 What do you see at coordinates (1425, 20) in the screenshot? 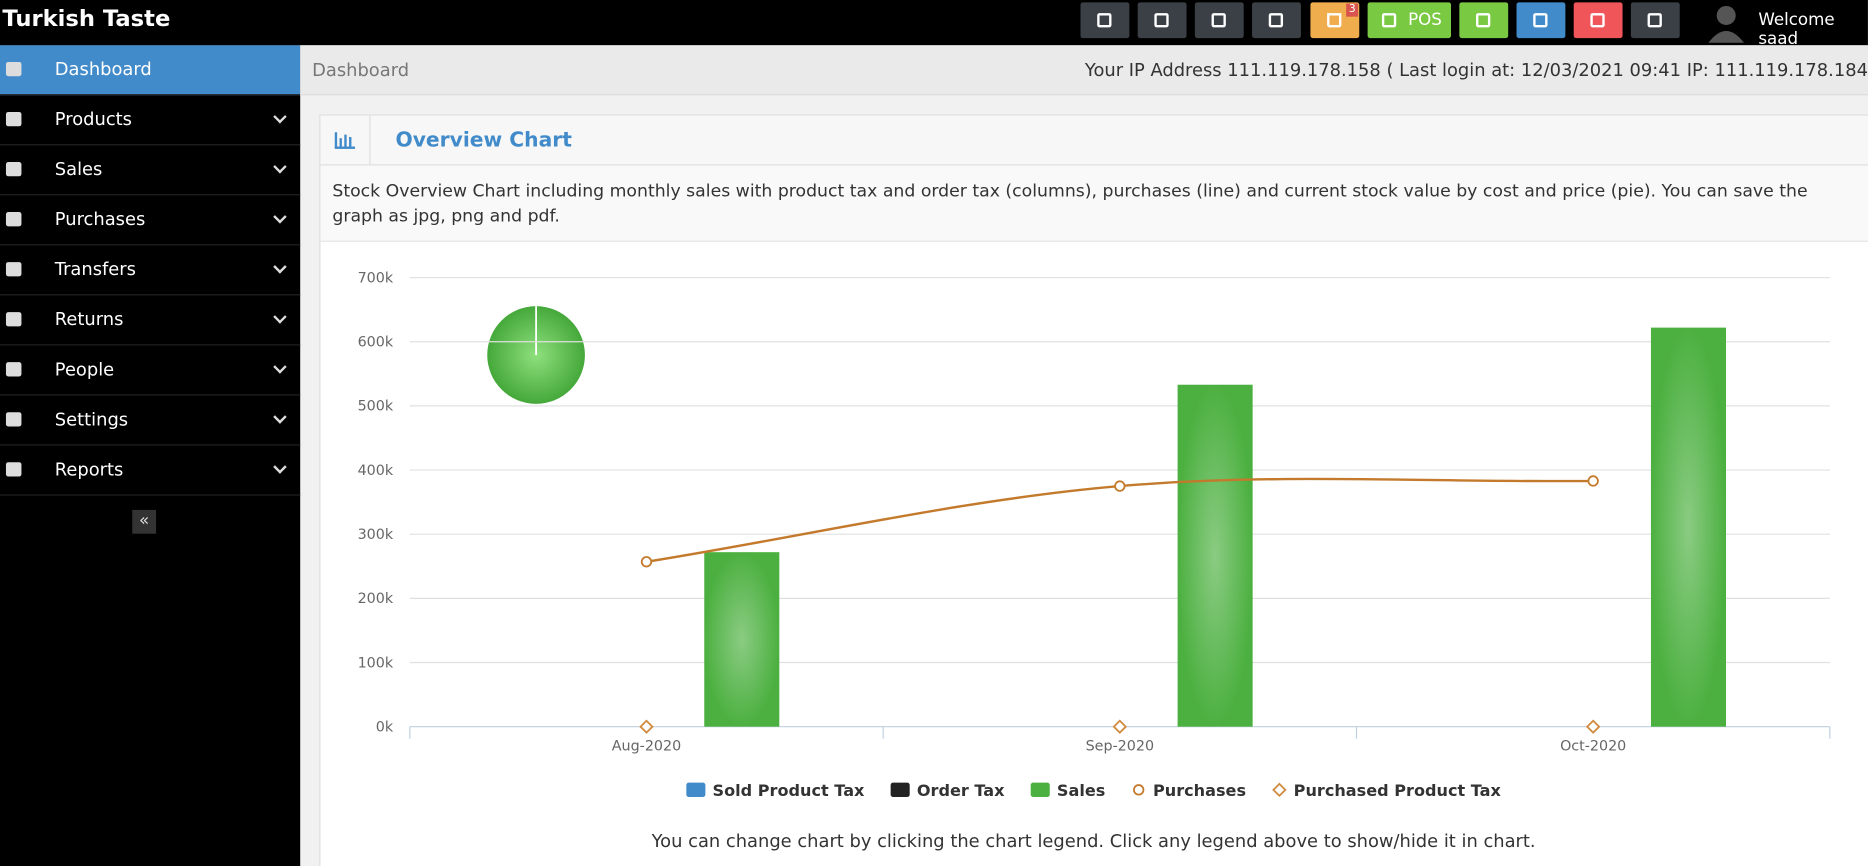
I see `pos-label: POS` at bounding box center [1425, 20].